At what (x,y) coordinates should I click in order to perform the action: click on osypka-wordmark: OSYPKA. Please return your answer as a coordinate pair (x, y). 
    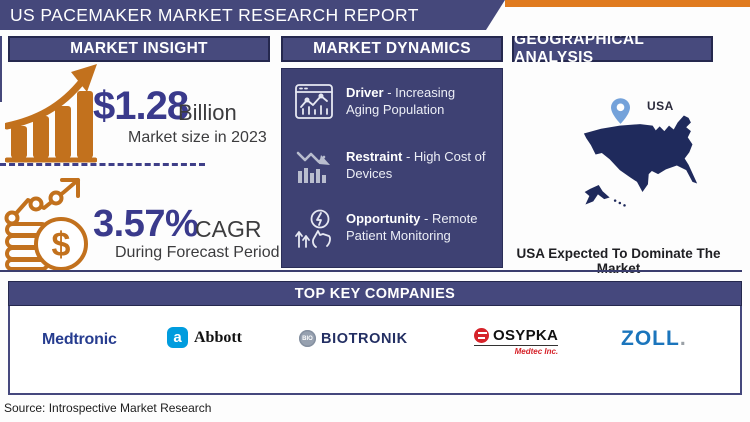
    Looking at the image, I should click on (526, 335).